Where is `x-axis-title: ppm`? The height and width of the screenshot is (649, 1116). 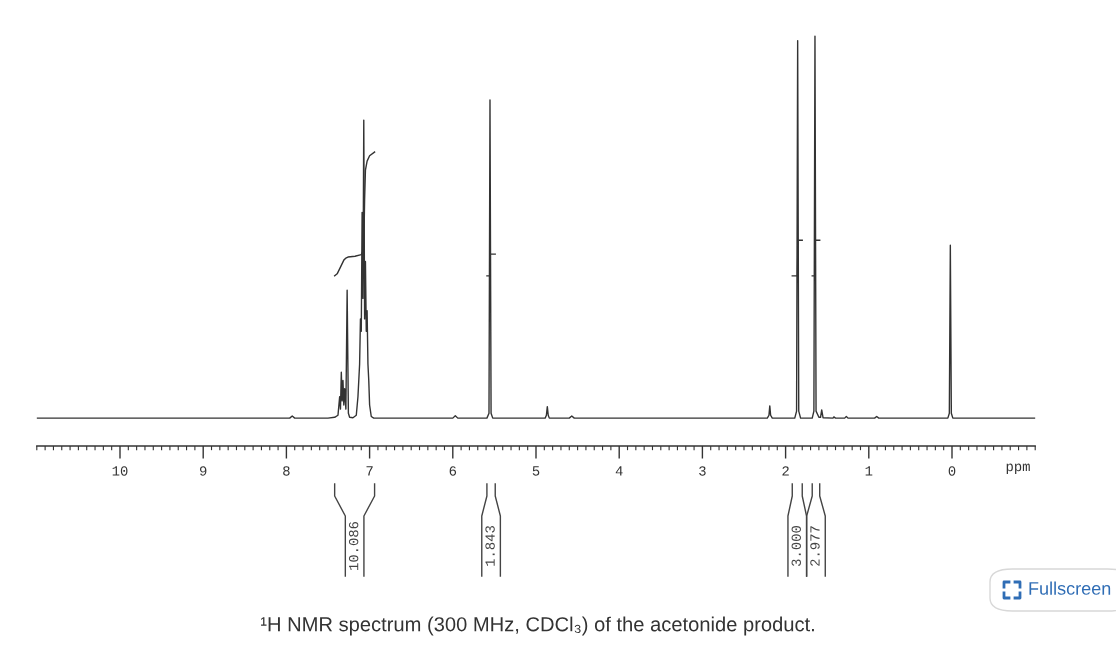 x-axis-title: ppm is located at coordinates (1018, 468).